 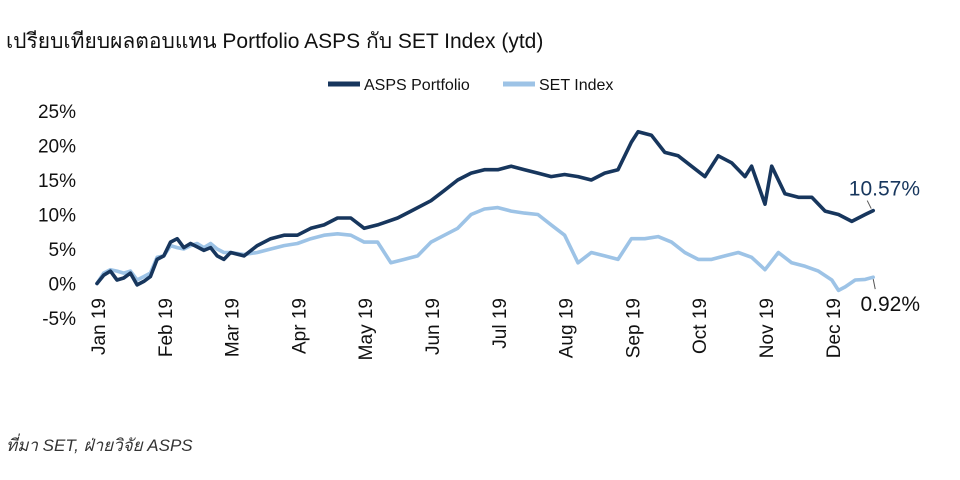 I want to click on x-tick-label: Mar 19, so click(x=233, y=327).